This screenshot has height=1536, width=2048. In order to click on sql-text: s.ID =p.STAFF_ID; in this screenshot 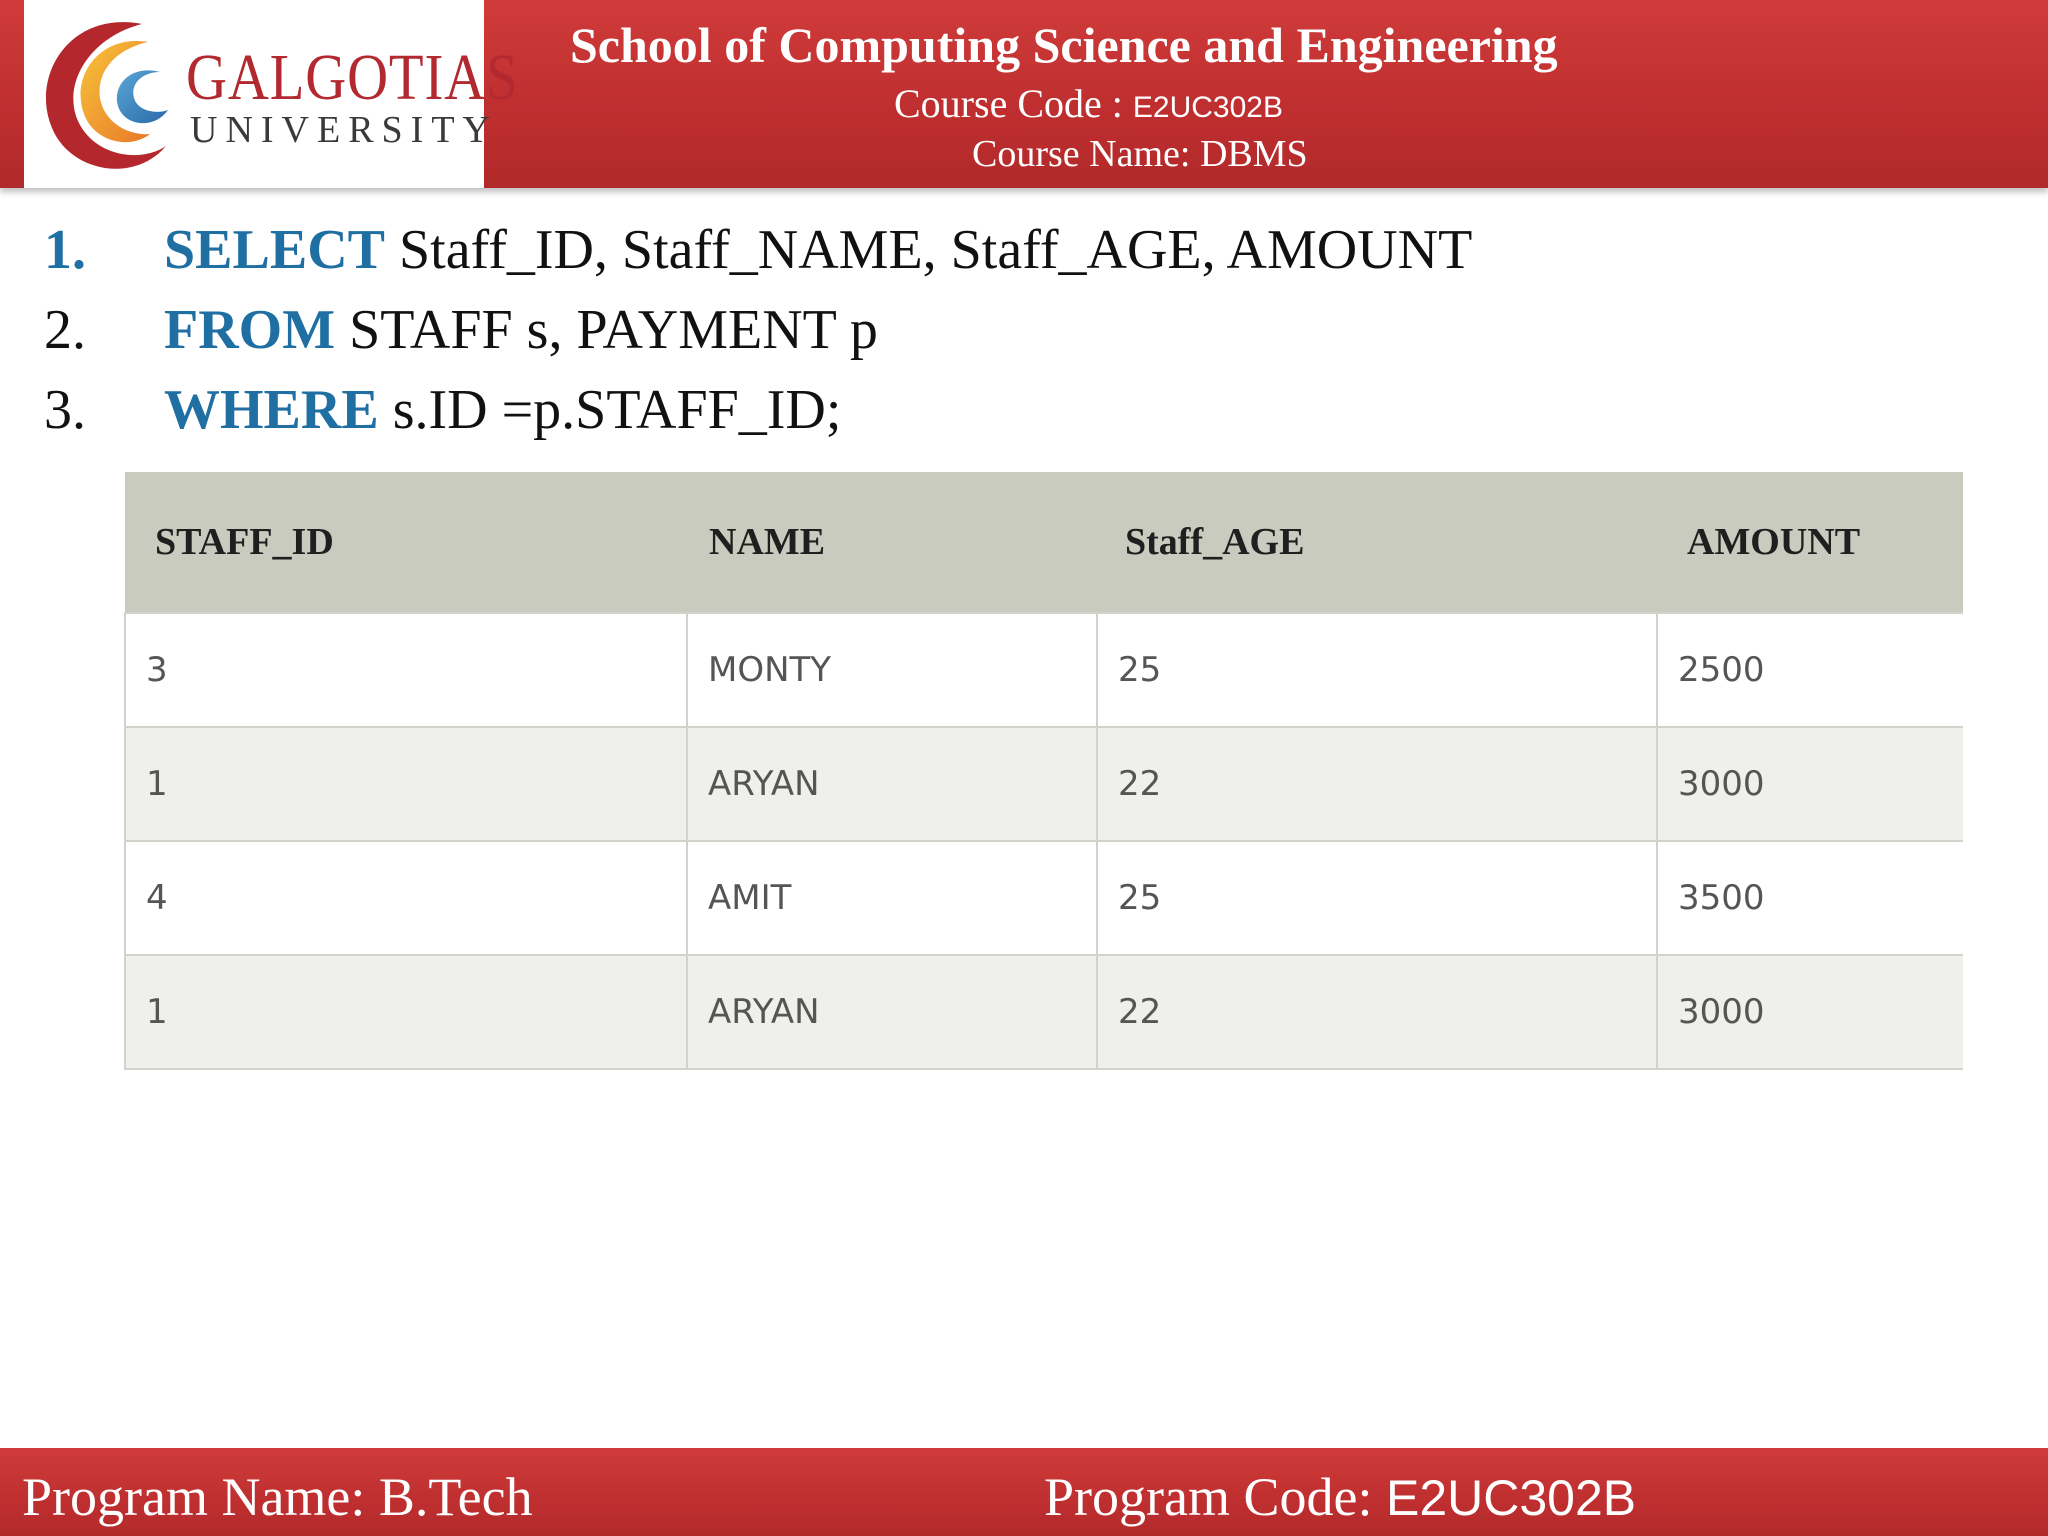, I will do `click(610, 410)`.